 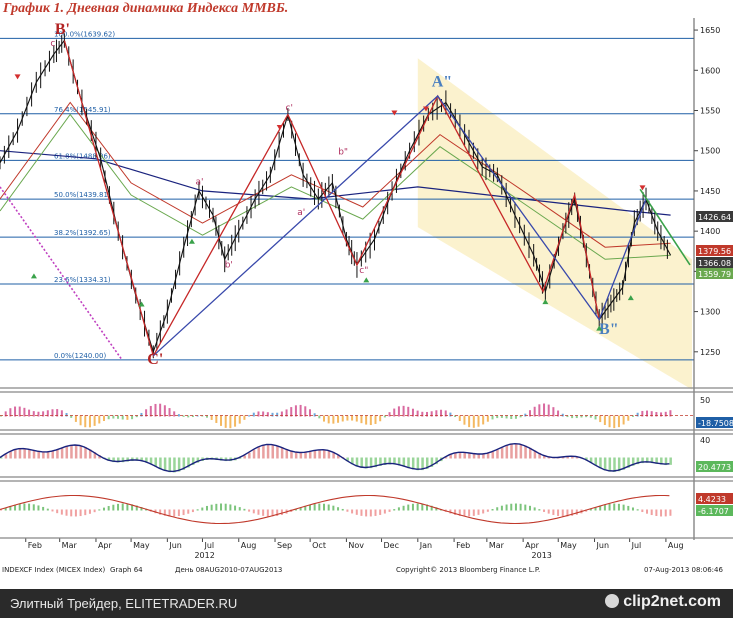 What do you see at coordinates (84, 34) in the screenshot?
I see `fib-label: 100.0%(1639.62)` at bounding box center [84, 34].